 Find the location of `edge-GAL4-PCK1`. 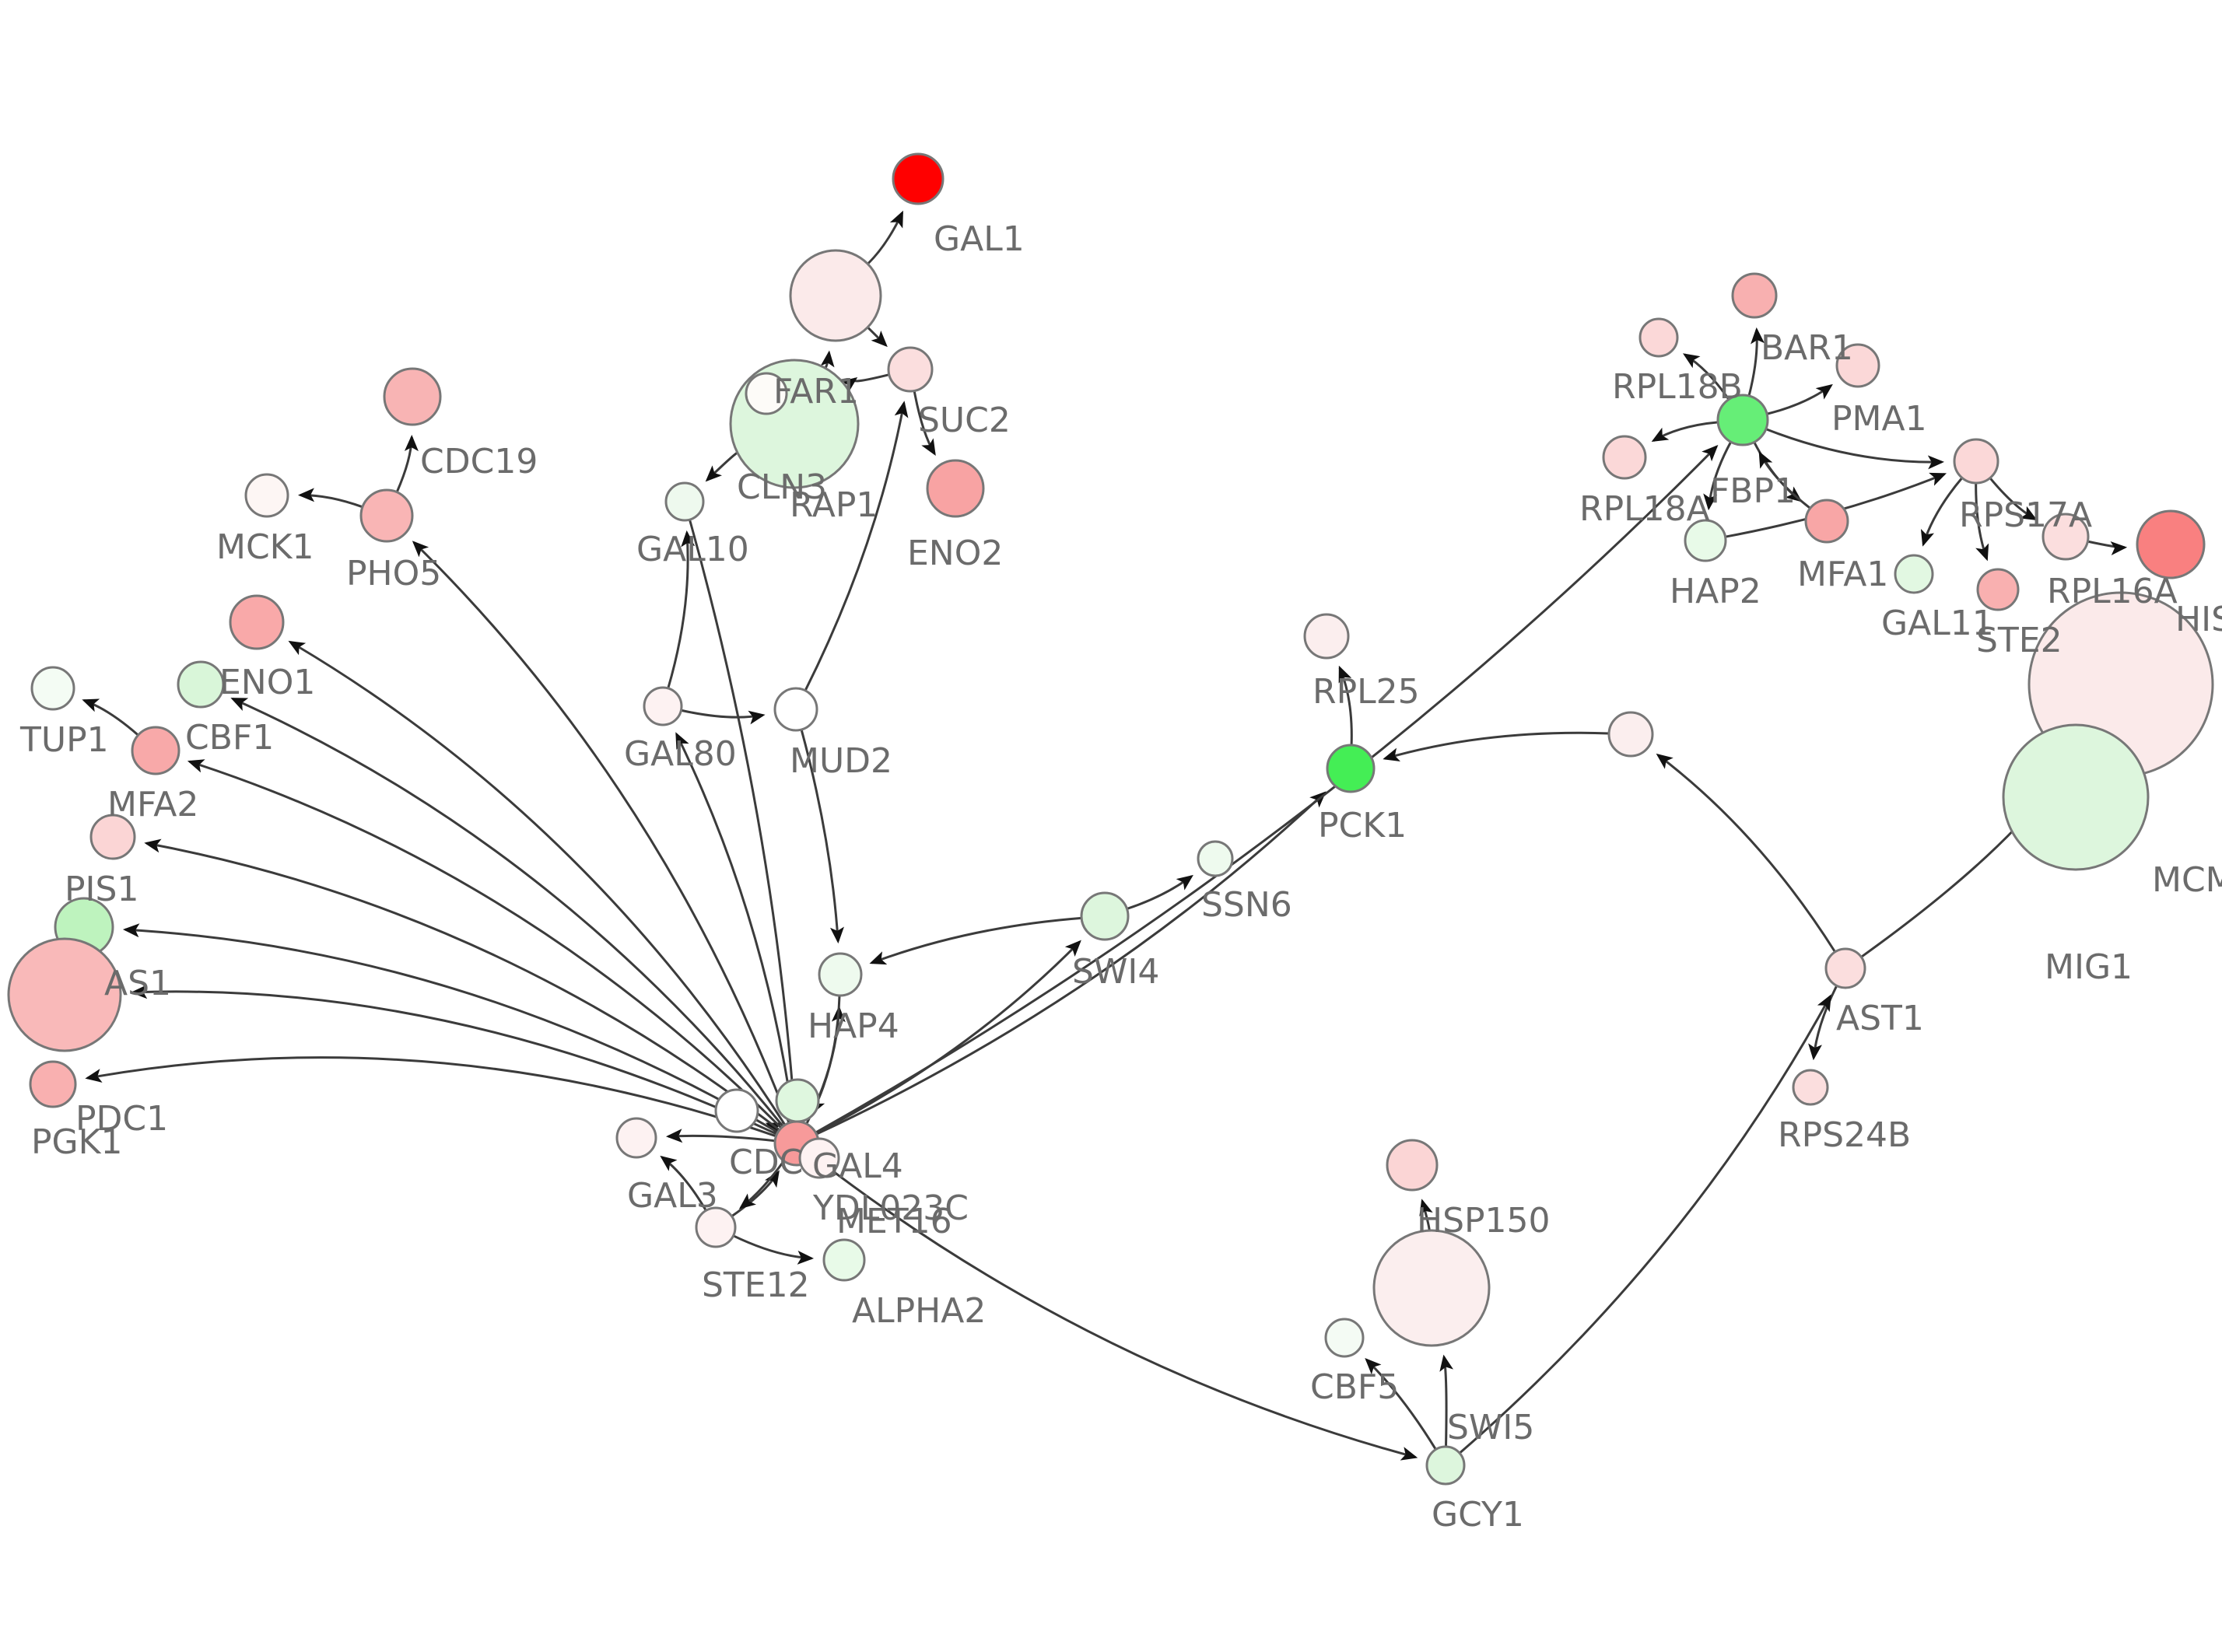

edge-GAL4-PCK1 is located at coordinates (1071, 964).